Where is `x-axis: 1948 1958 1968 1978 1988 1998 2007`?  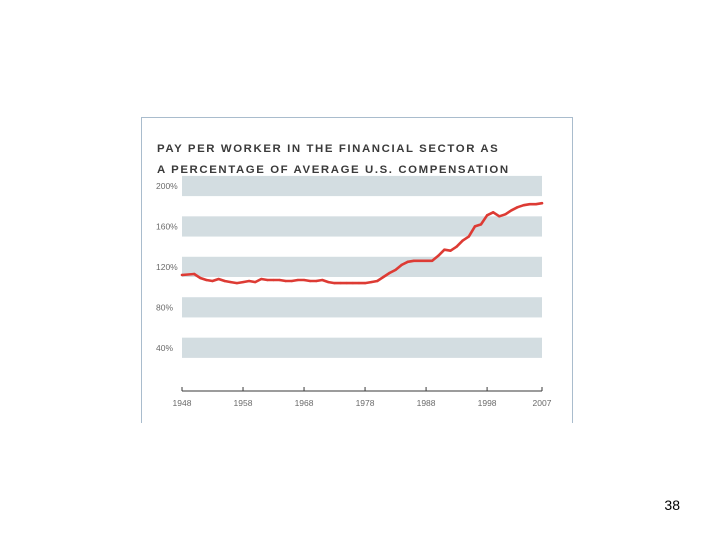 x-axis: 1948 1958 1968 1978 1988 1998 2007 is located at coordinates (362, 397).